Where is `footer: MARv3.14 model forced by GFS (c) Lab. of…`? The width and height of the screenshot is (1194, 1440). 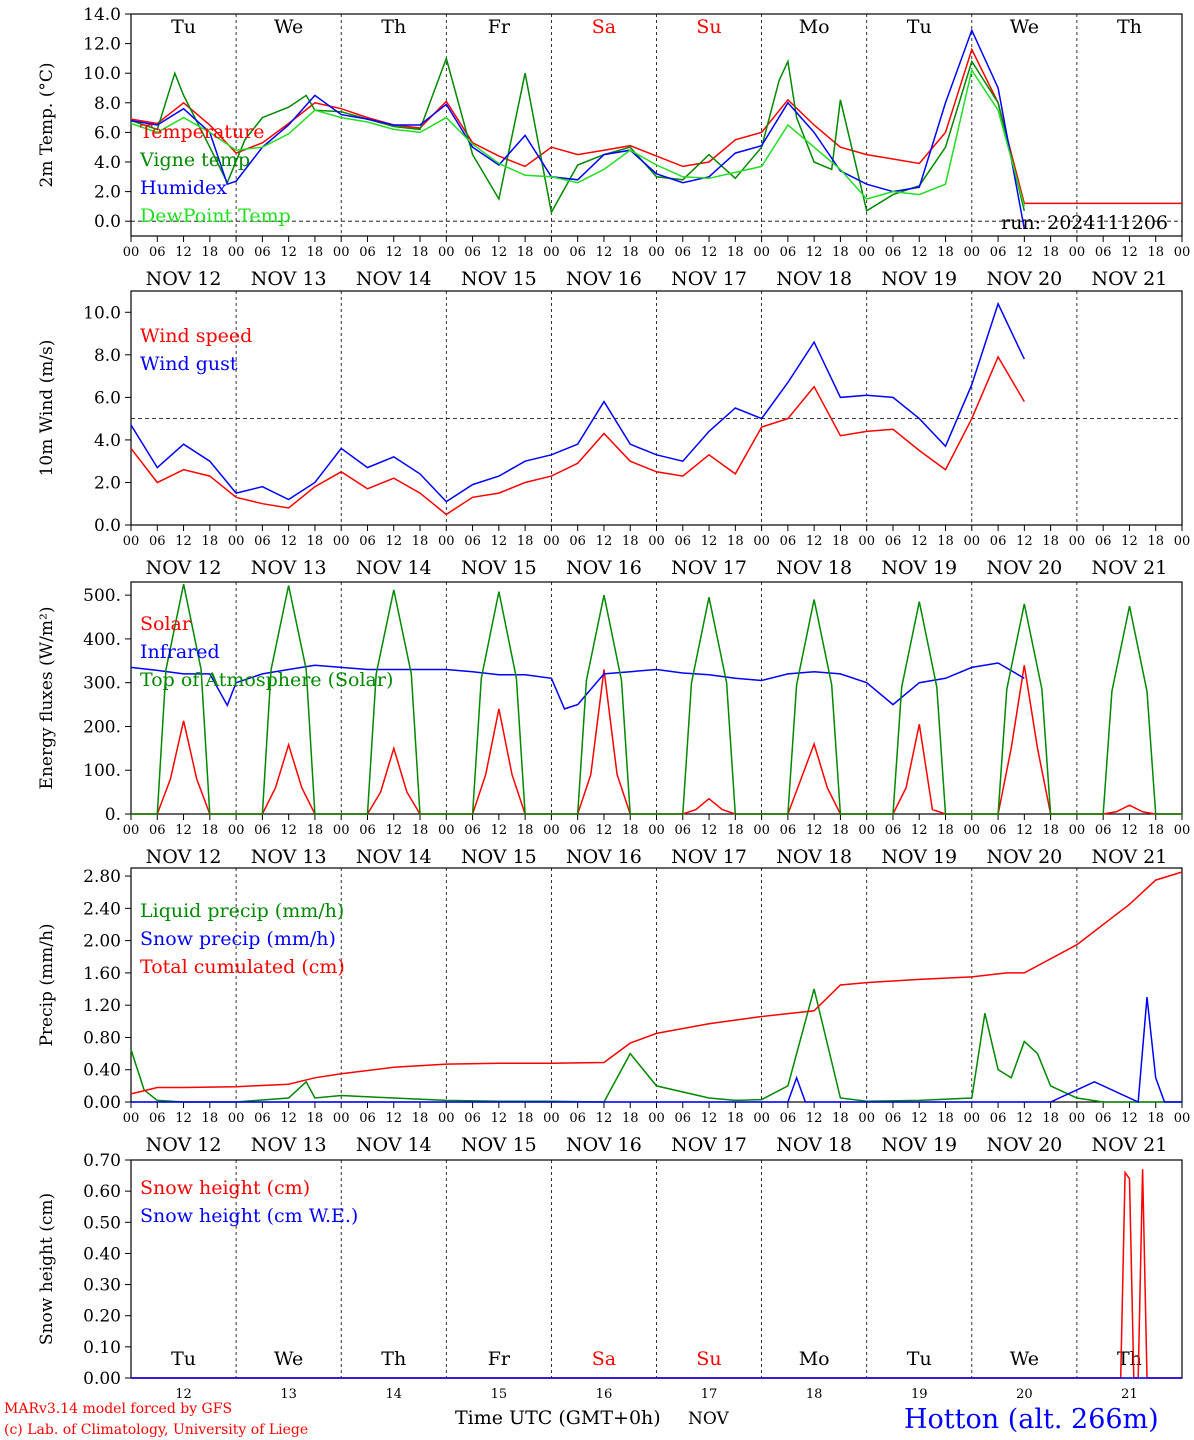
footer: MARv3.14 model forced by GFS (c) Lab. of… is located at coordinates (581, 1419).